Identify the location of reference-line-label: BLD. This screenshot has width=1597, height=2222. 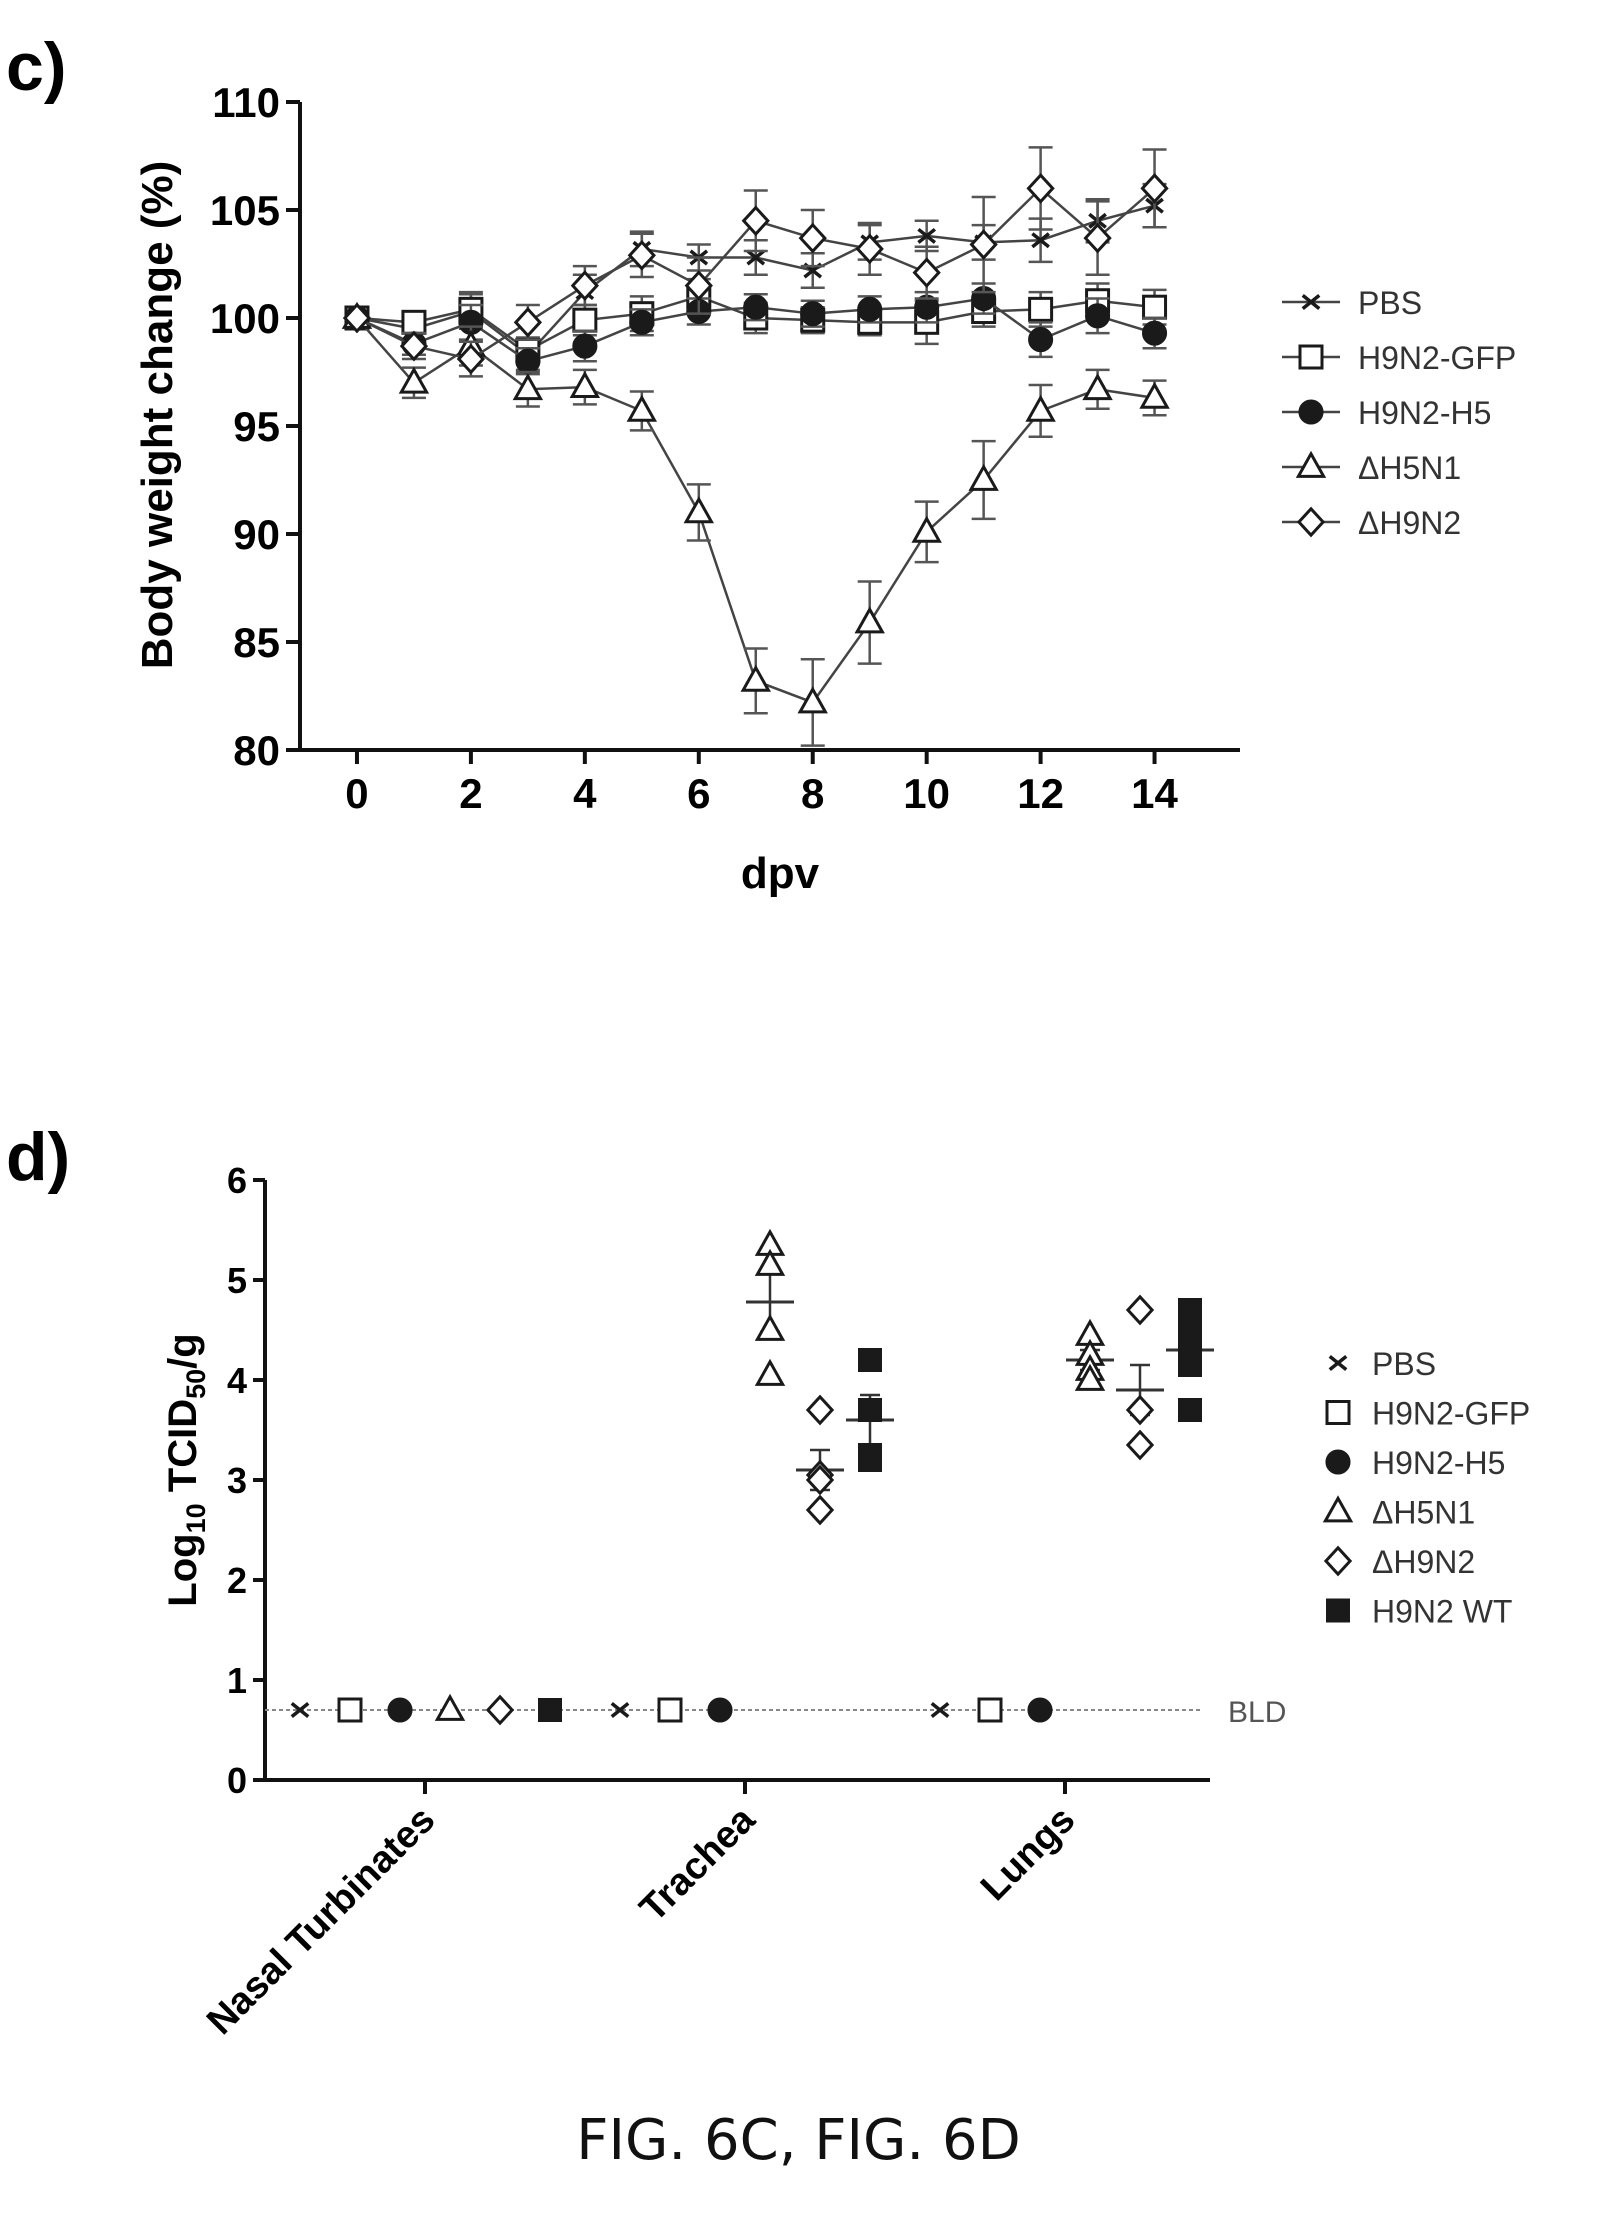
(1257, 1712).